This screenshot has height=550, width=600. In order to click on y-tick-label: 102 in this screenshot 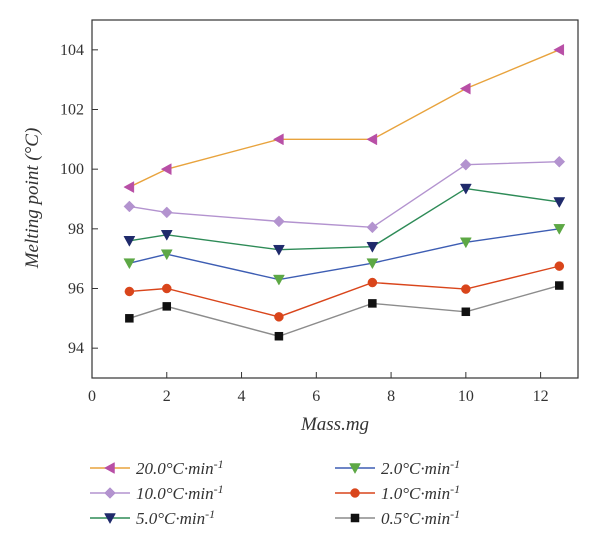, I will do `click(72, 110)`.